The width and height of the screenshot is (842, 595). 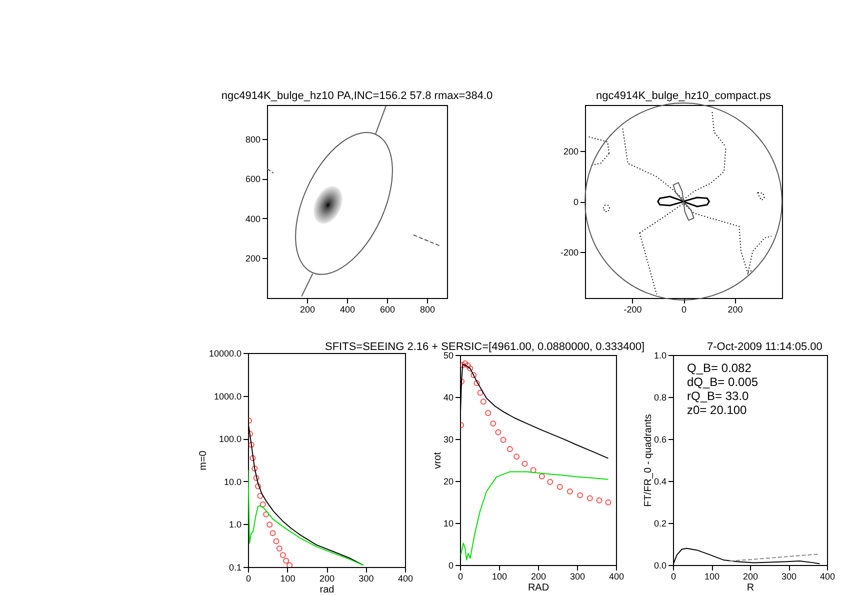 I want to click on y-tick-label: 1000.0, so click(x=228, y=396).